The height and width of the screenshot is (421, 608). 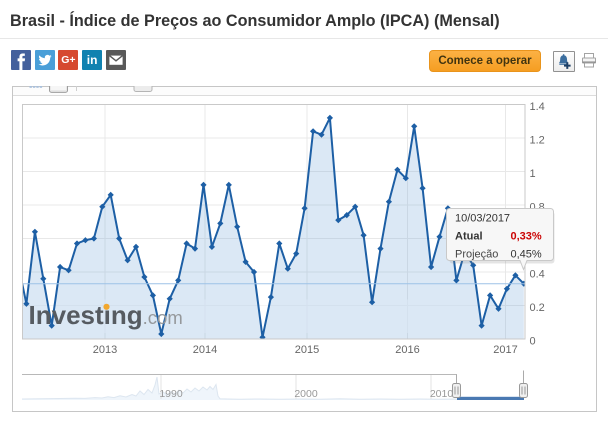 I want to click on svg-text: 1, so click(x=533, y=174).